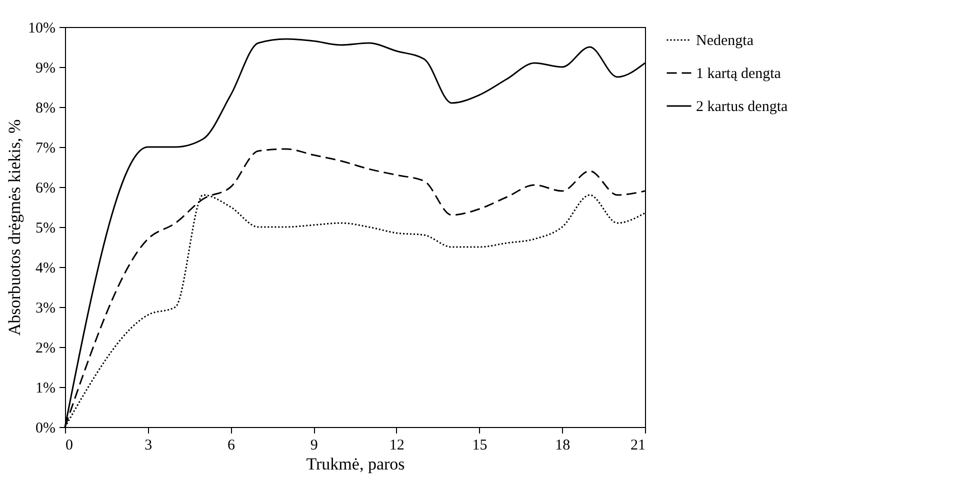 This screenshot has width=966, height=501. I want to click on y-tick-label: 5%, so click(46, 228).